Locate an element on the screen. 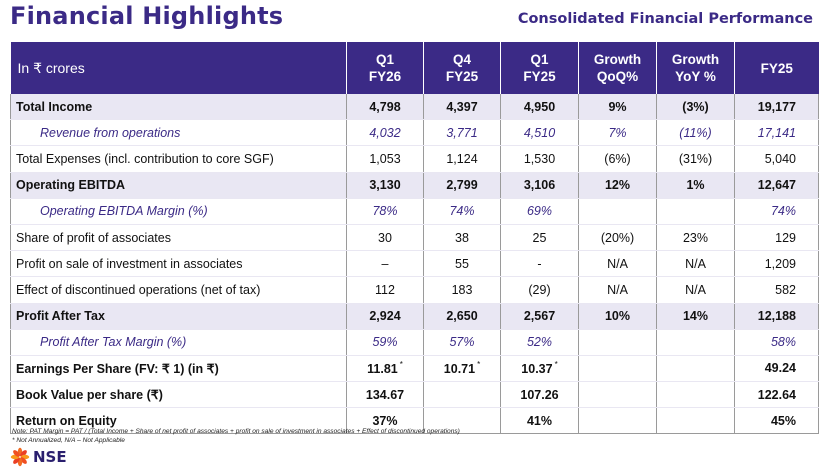  cell-value: 78% is located at coordinates (385, 211).